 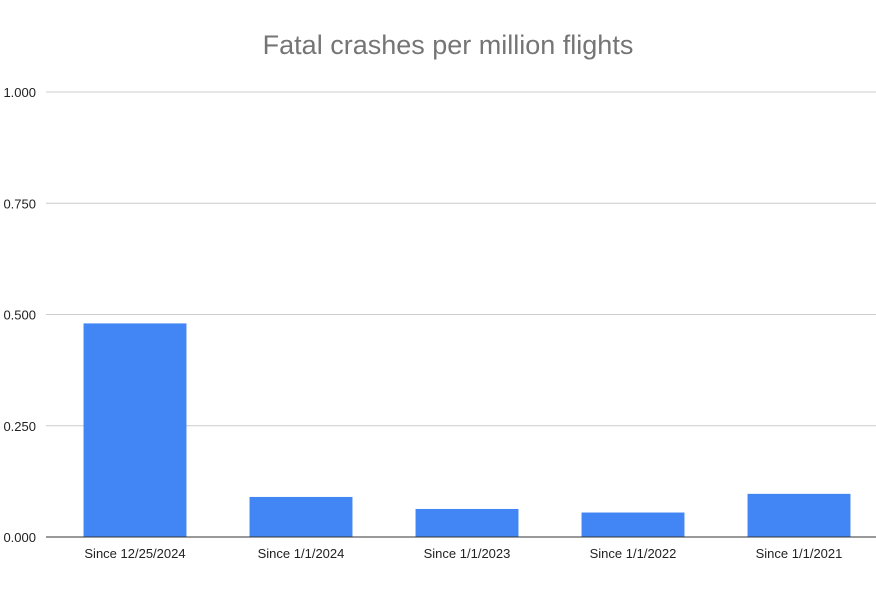 I want to click on y-tick-label: 0.750, so click(x=19, y=203).